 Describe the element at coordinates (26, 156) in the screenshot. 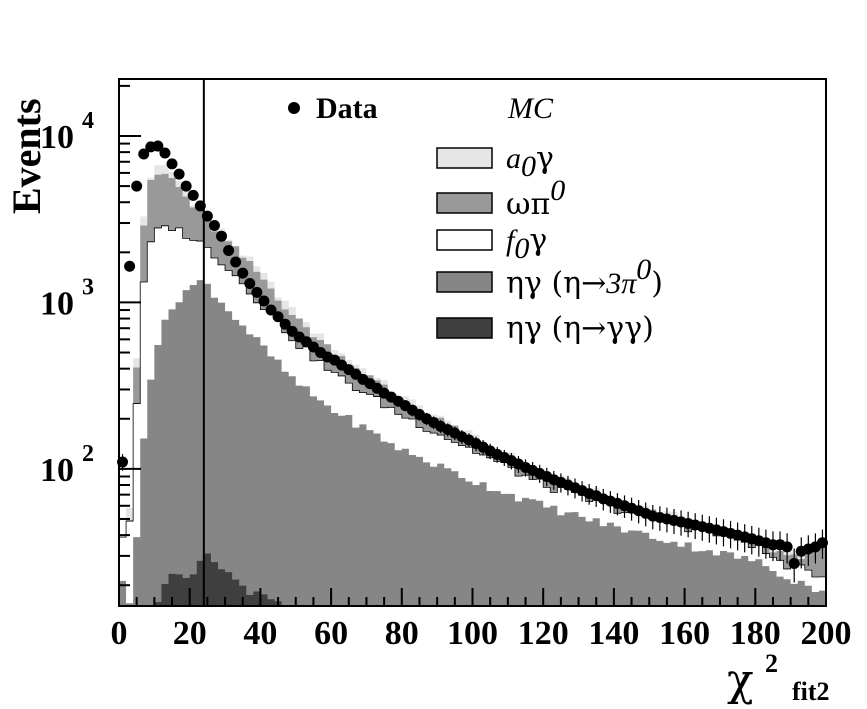

I see `y-axis-title: Events` at that location.